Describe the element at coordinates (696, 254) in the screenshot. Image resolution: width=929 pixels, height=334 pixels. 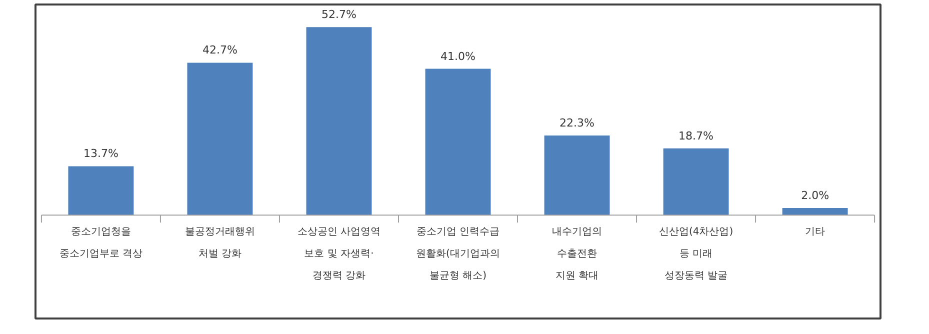
I see `x-tick-label: 신산업(4차산업) 등 미래 성장동력 발굴` at that location.